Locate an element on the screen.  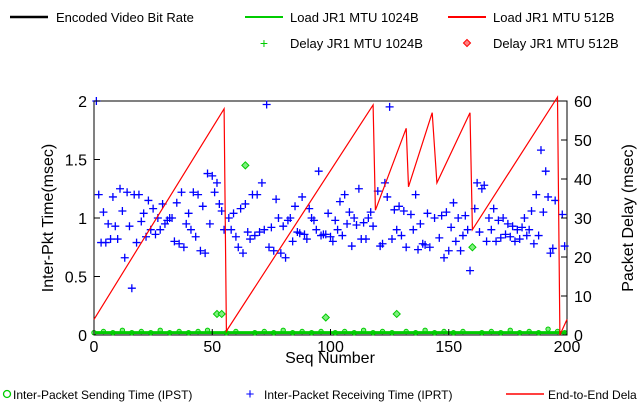
y-tick-label: 2 is located at coordinates (82, 102).